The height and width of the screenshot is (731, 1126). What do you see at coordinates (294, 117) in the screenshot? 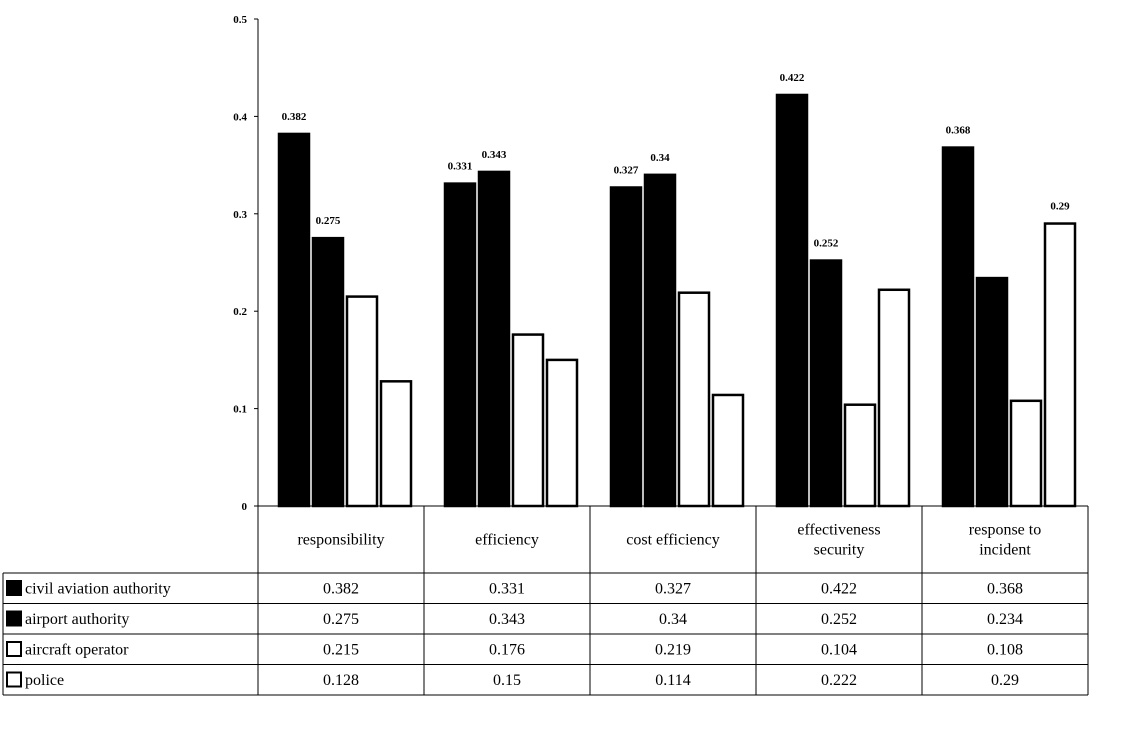
I see `bar-value-label: 0.382` at bounding box center [294, 117].